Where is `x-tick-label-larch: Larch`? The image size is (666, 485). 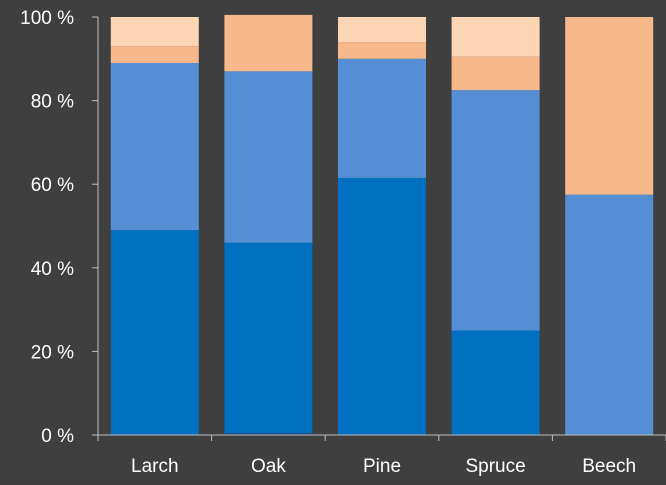 x-tick-label-larch: Larch is located at coordinates (155, 466).